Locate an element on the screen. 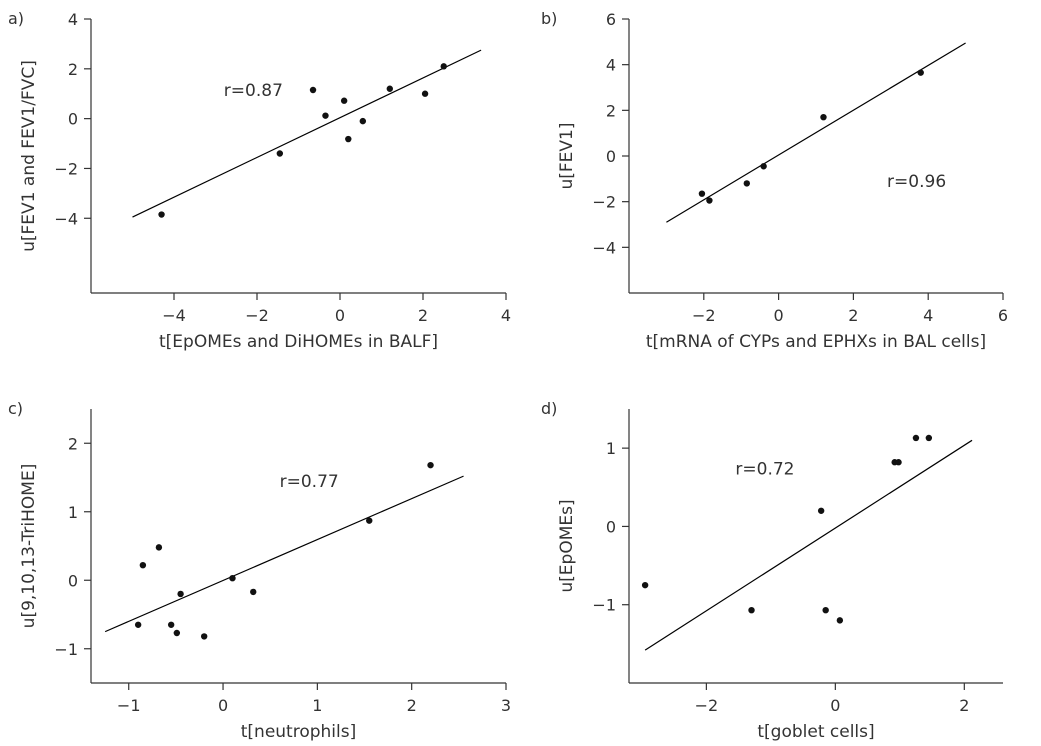 This screenshot has width=1041, height=746. x-tick-label: 1 is located at coordinates (317, 705).